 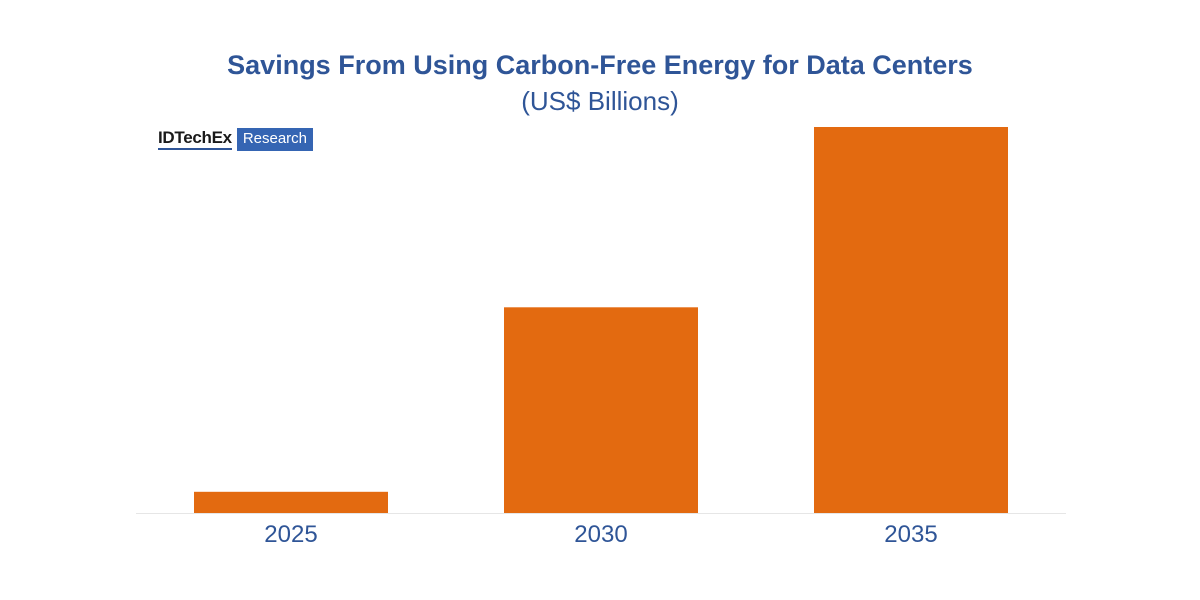 What do you see at coordinates (195, 139) in the screenshot?
I see `brand-name: IDTechEx` at bounding box center [195, 139].